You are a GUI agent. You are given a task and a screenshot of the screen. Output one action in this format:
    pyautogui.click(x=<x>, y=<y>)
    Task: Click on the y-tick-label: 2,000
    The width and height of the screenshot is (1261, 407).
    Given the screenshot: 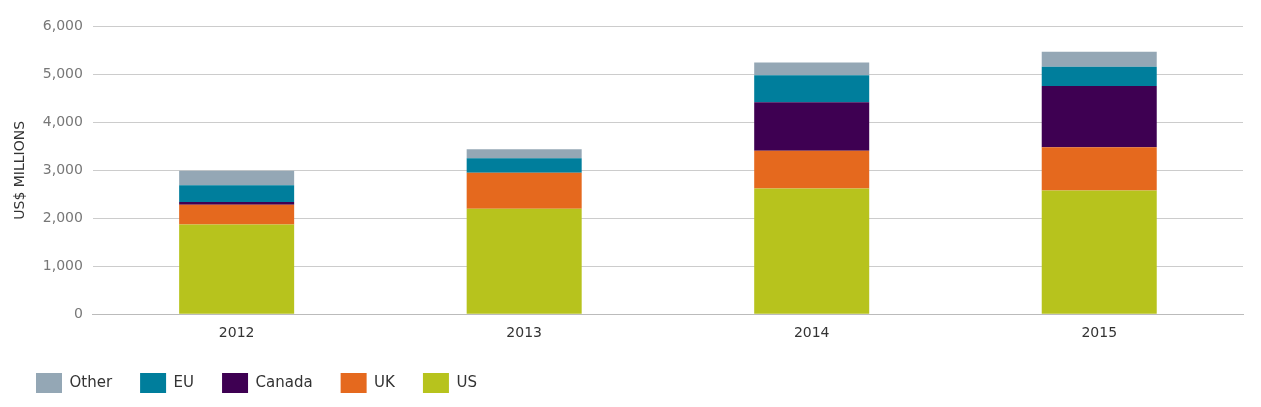 What is the action you would take?
    pyautogui.click(x=62, y=216)
    